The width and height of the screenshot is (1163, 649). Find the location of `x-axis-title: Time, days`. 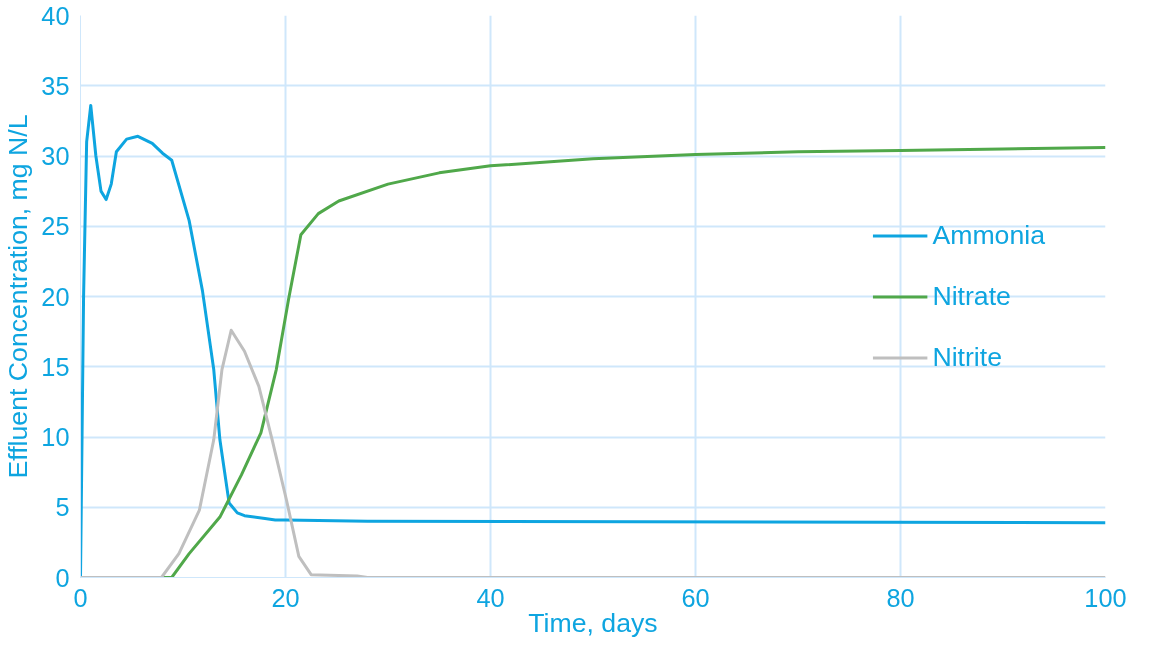

x-axis-title: Time, days is located at coordinates (593, 622).